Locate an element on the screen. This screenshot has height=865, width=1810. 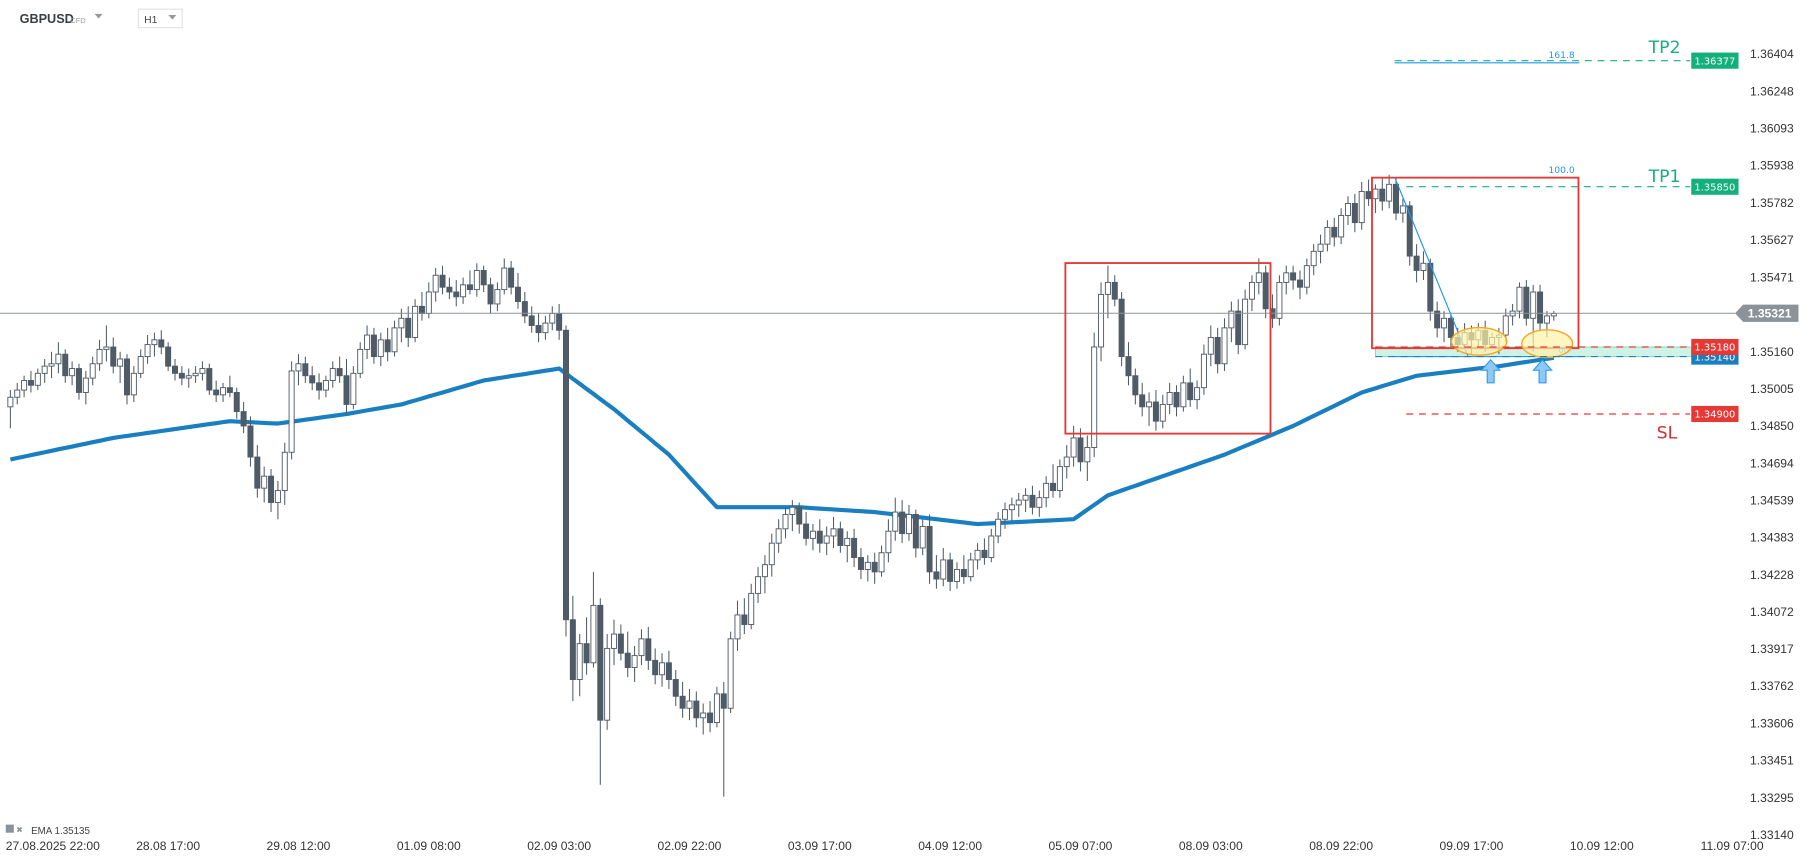
y-axis-tick-label: 1.35938 is located at coordinates (1772, 166).